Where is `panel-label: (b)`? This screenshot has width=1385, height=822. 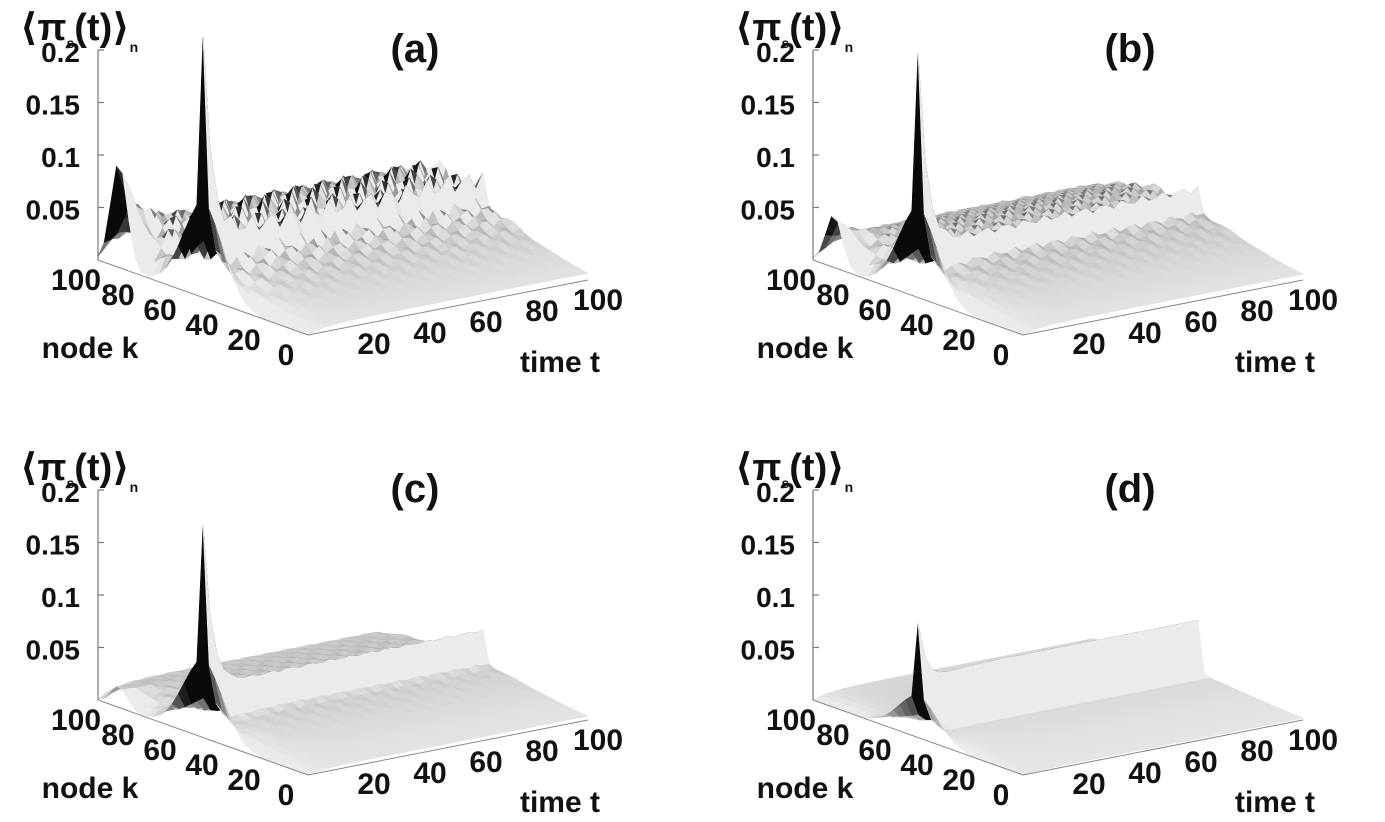 panel-label: (b) is located at coordinates (1129, 49).